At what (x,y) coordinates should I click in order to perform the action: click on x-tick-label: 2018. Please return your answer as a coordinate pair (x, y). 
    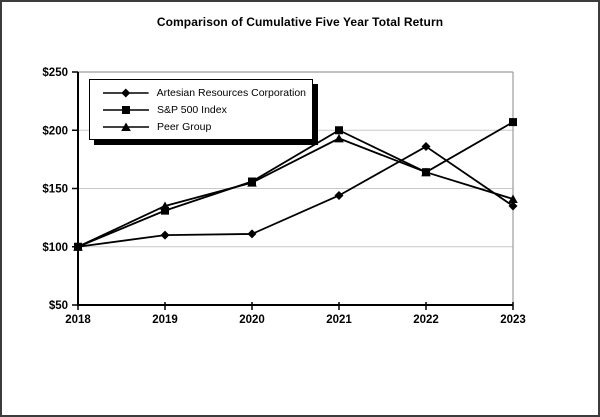
    Looking at the image, I should click on (78, 320).